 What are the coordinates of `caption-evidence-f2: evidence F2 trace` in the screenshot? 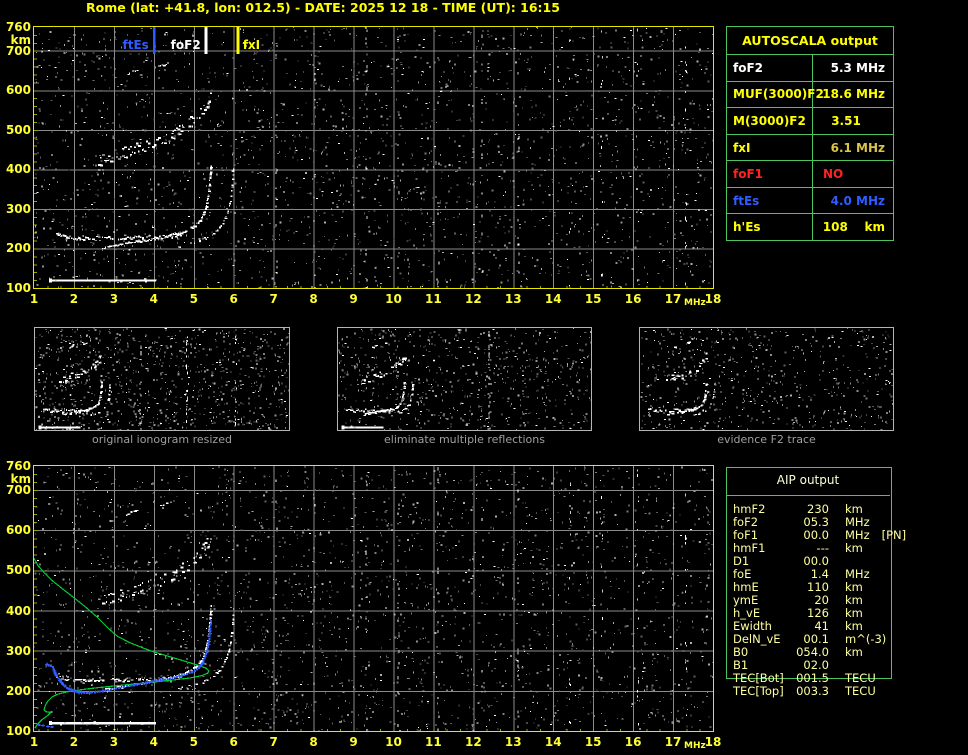 It's located at (766, 439).